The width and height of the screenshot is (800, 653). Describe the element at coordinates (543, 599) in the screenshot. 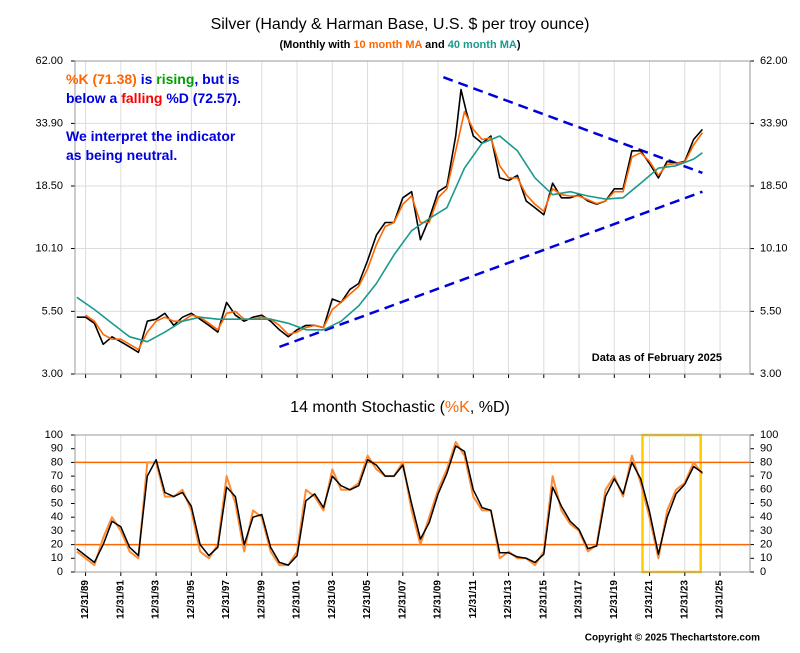

I see `x-tick-label: 12/31/15` at that location.